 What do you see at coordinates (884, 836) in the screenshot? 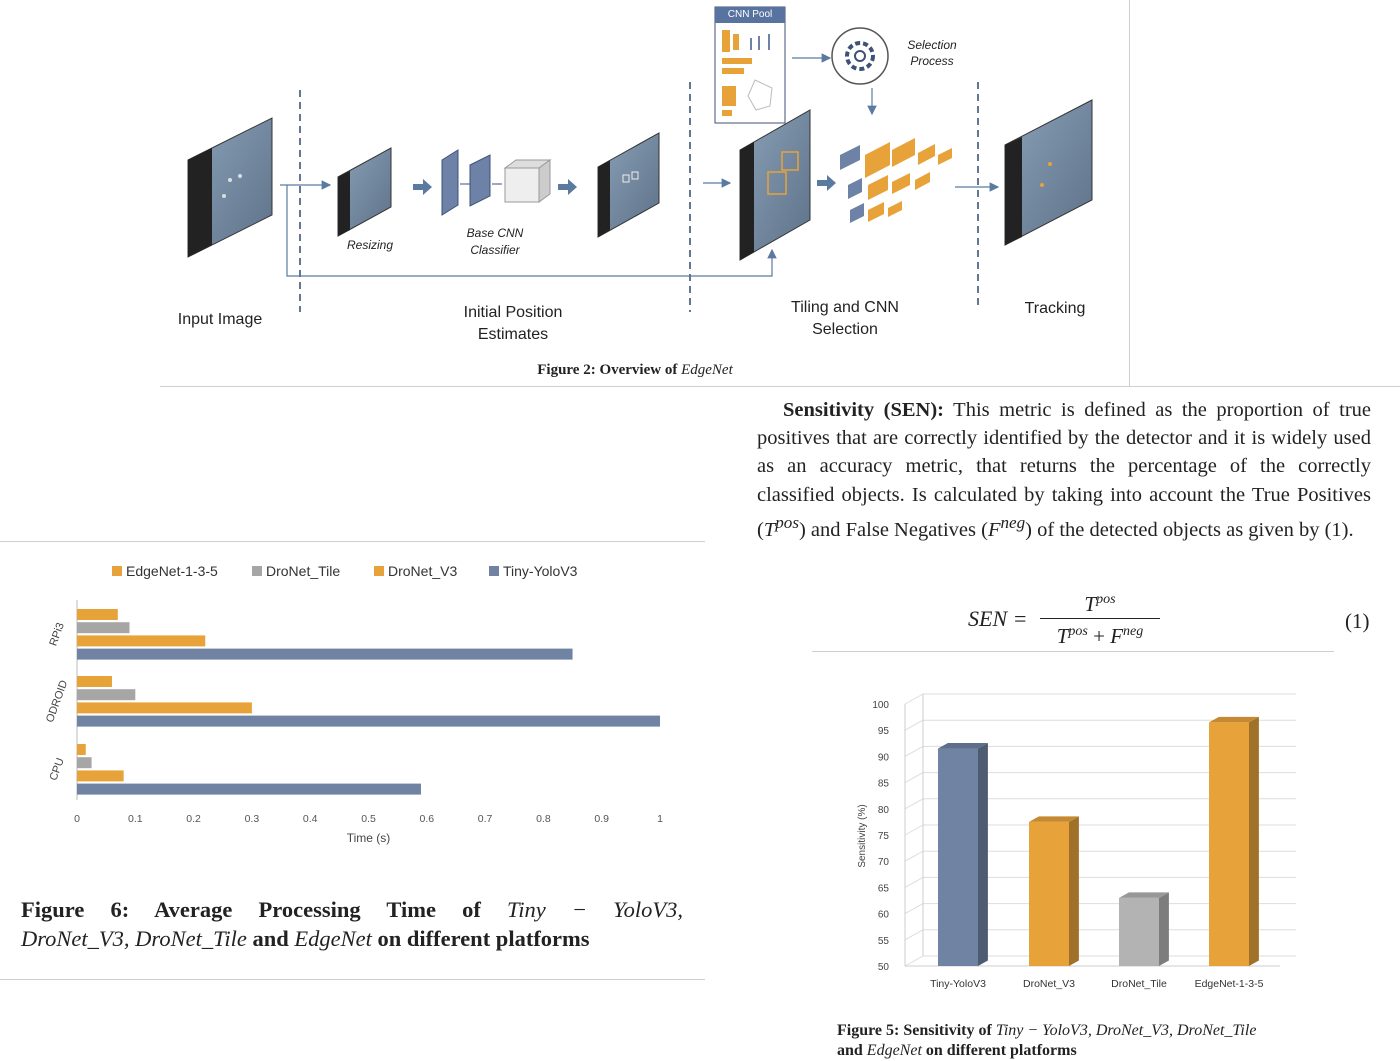
I see `y-tick-label: 75` at bounding box center [884, 836].